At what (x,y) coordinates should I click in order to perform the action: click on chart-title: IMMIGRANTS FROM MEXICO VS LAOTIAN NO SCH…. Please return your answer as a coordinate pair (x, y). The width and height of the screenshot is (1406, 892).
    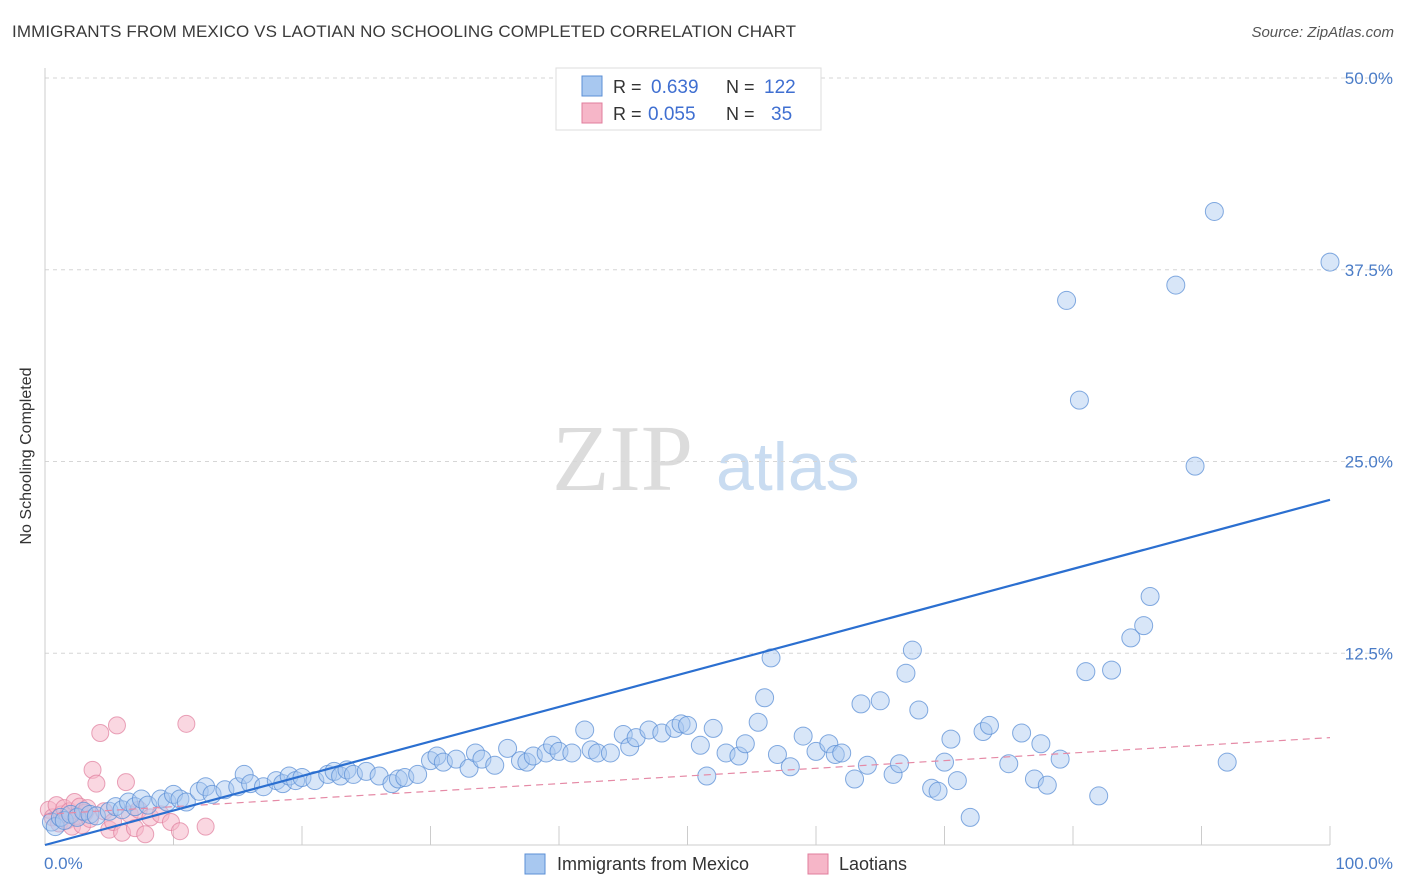
    Looking at the image, I should click on (404, 31).